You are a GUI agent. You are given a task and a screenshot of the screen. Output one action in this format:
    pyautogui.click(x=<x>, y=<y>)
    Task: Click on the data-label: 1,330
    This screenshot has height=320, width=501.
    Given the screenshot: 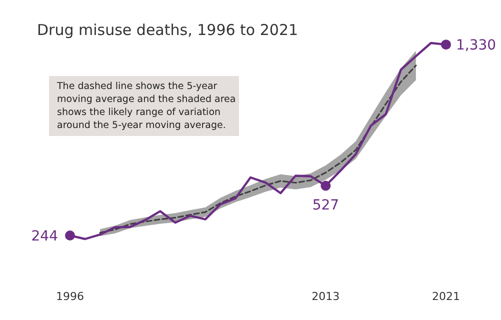 What is the action you would take?
    pyautogui.click(x=476, y=46)
    